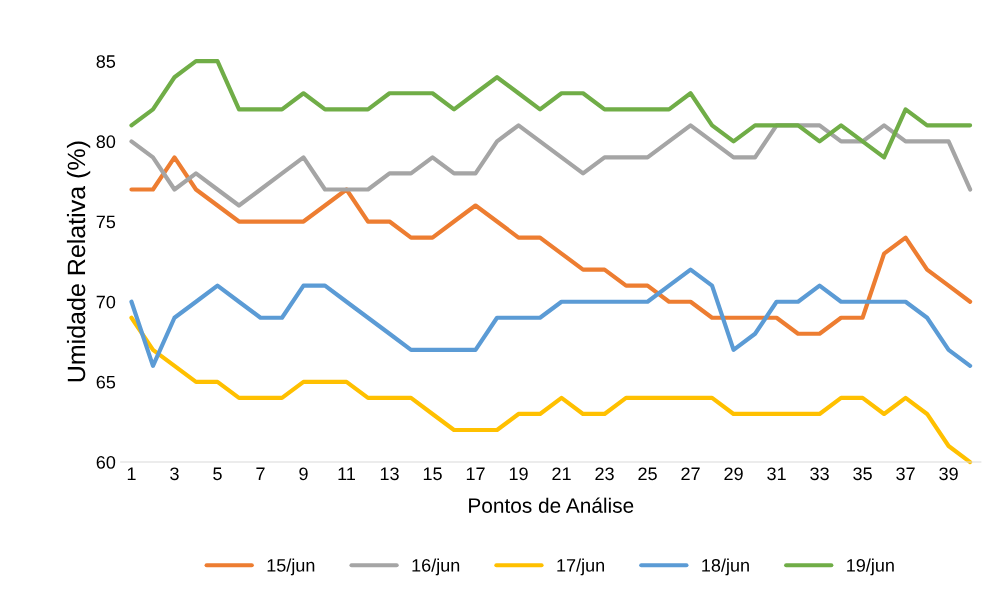 The height and width of the screenshot is (612, 1006). Describe the element at coordinates (106, 61) in the screenshot. I see `y-tick-label: 85` at that location.